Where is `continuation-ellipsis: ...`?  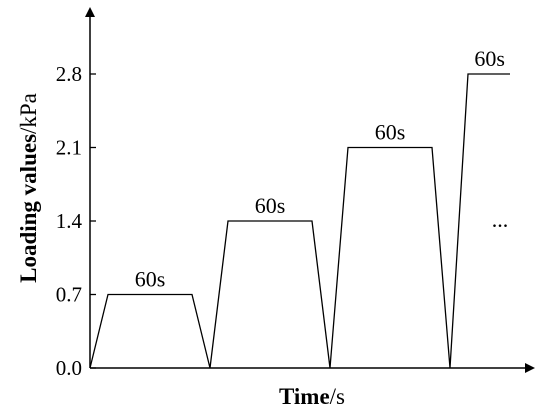 continuation-ellipsis: ... is located at coordinates (500, 219).